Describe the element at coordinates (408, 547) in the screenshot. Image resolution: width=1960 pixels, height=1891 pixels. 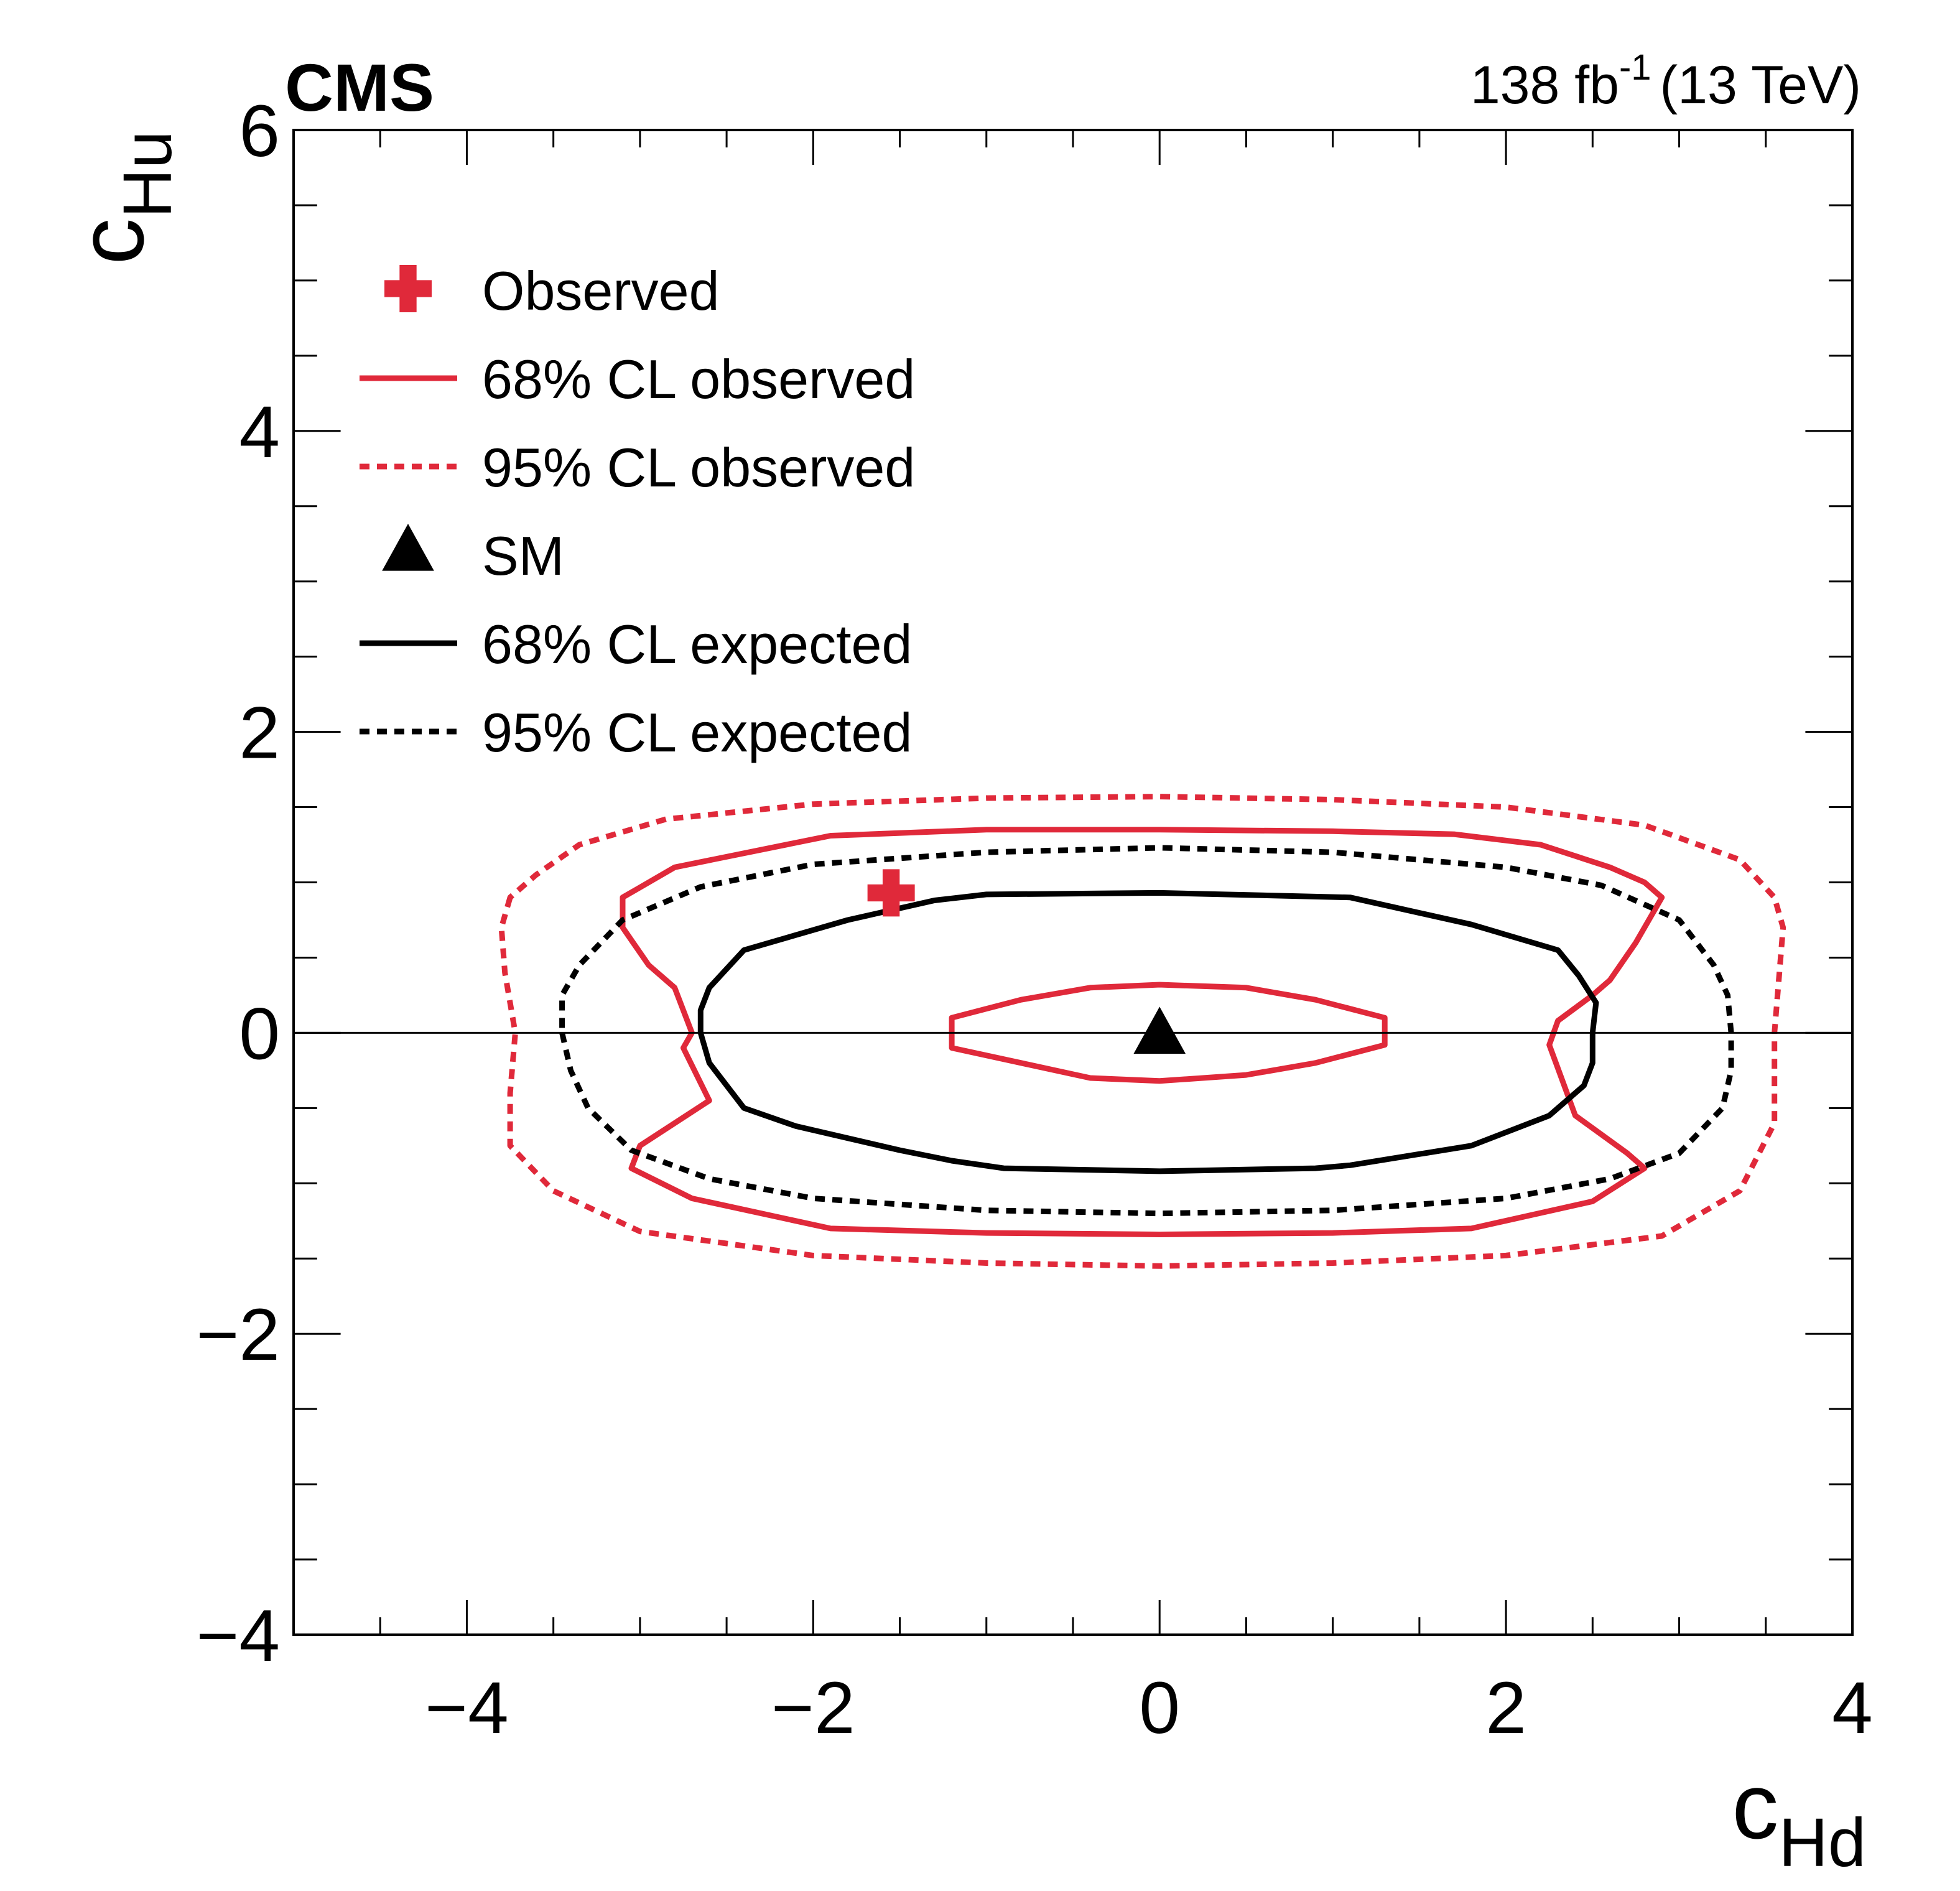
I see `legend-triangle-icon` at that location.